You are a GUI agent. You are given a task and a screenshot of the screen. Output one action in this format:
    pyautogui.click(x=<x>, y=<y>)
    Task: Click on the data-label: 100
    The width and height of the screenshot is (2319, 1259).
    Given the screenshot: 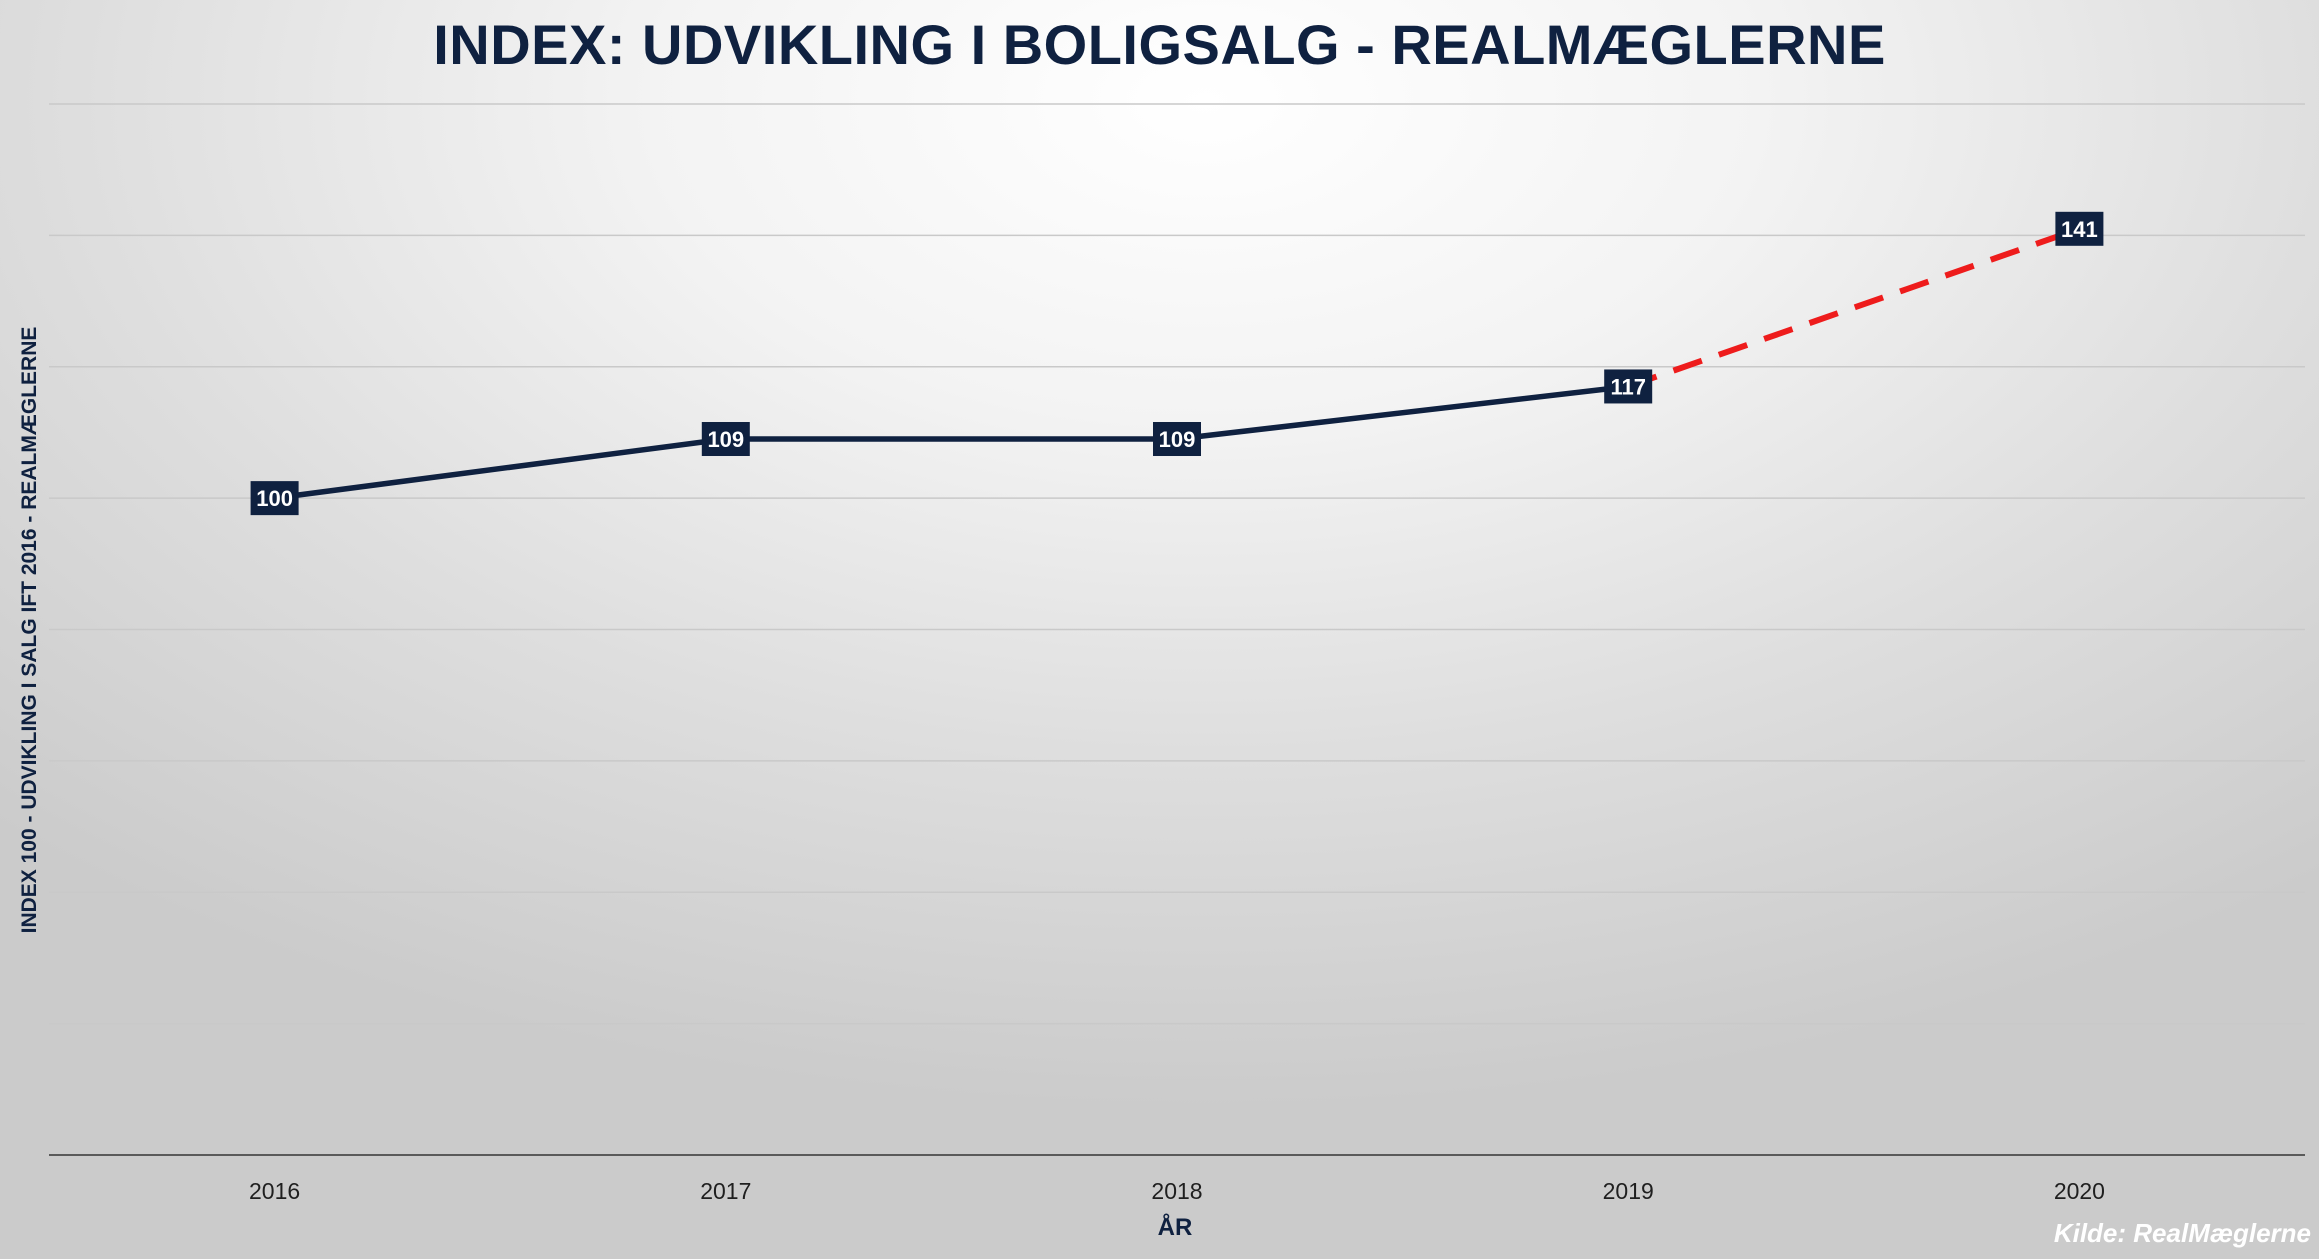 What is the action you would take?
    pyautogui.click(x=274, y=498)
    